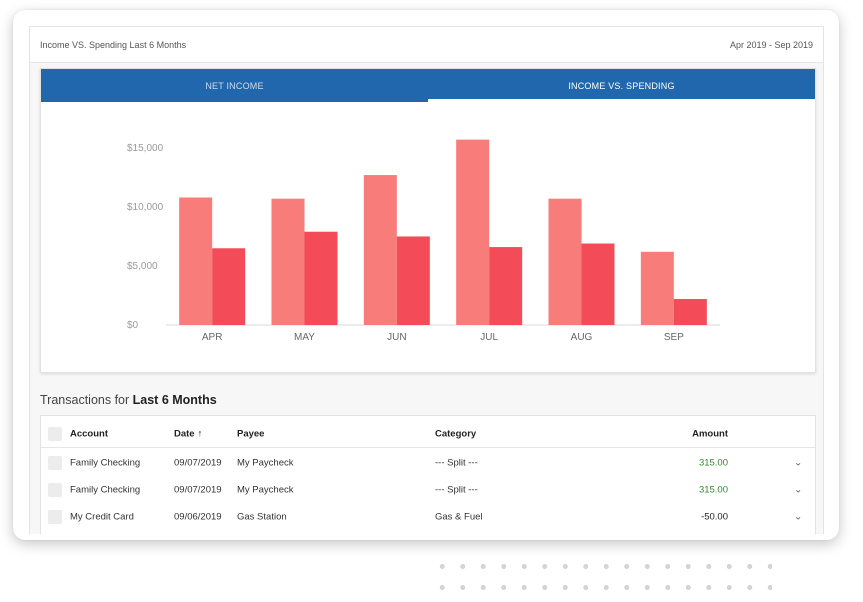 The width and height of the screenshot is (863, 602). Describe the element at coordinates (145, 207) in the screenshot. I see `y-tick-label: $10,000` at that location.